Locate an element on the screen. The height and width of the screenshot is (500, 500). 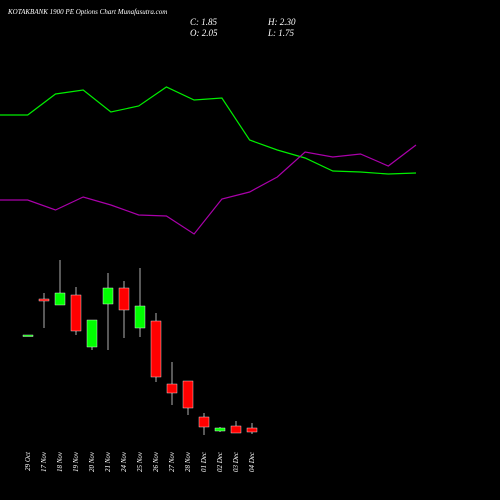
x-tick-label: 17 Nov is located at coordinates (44, 461).